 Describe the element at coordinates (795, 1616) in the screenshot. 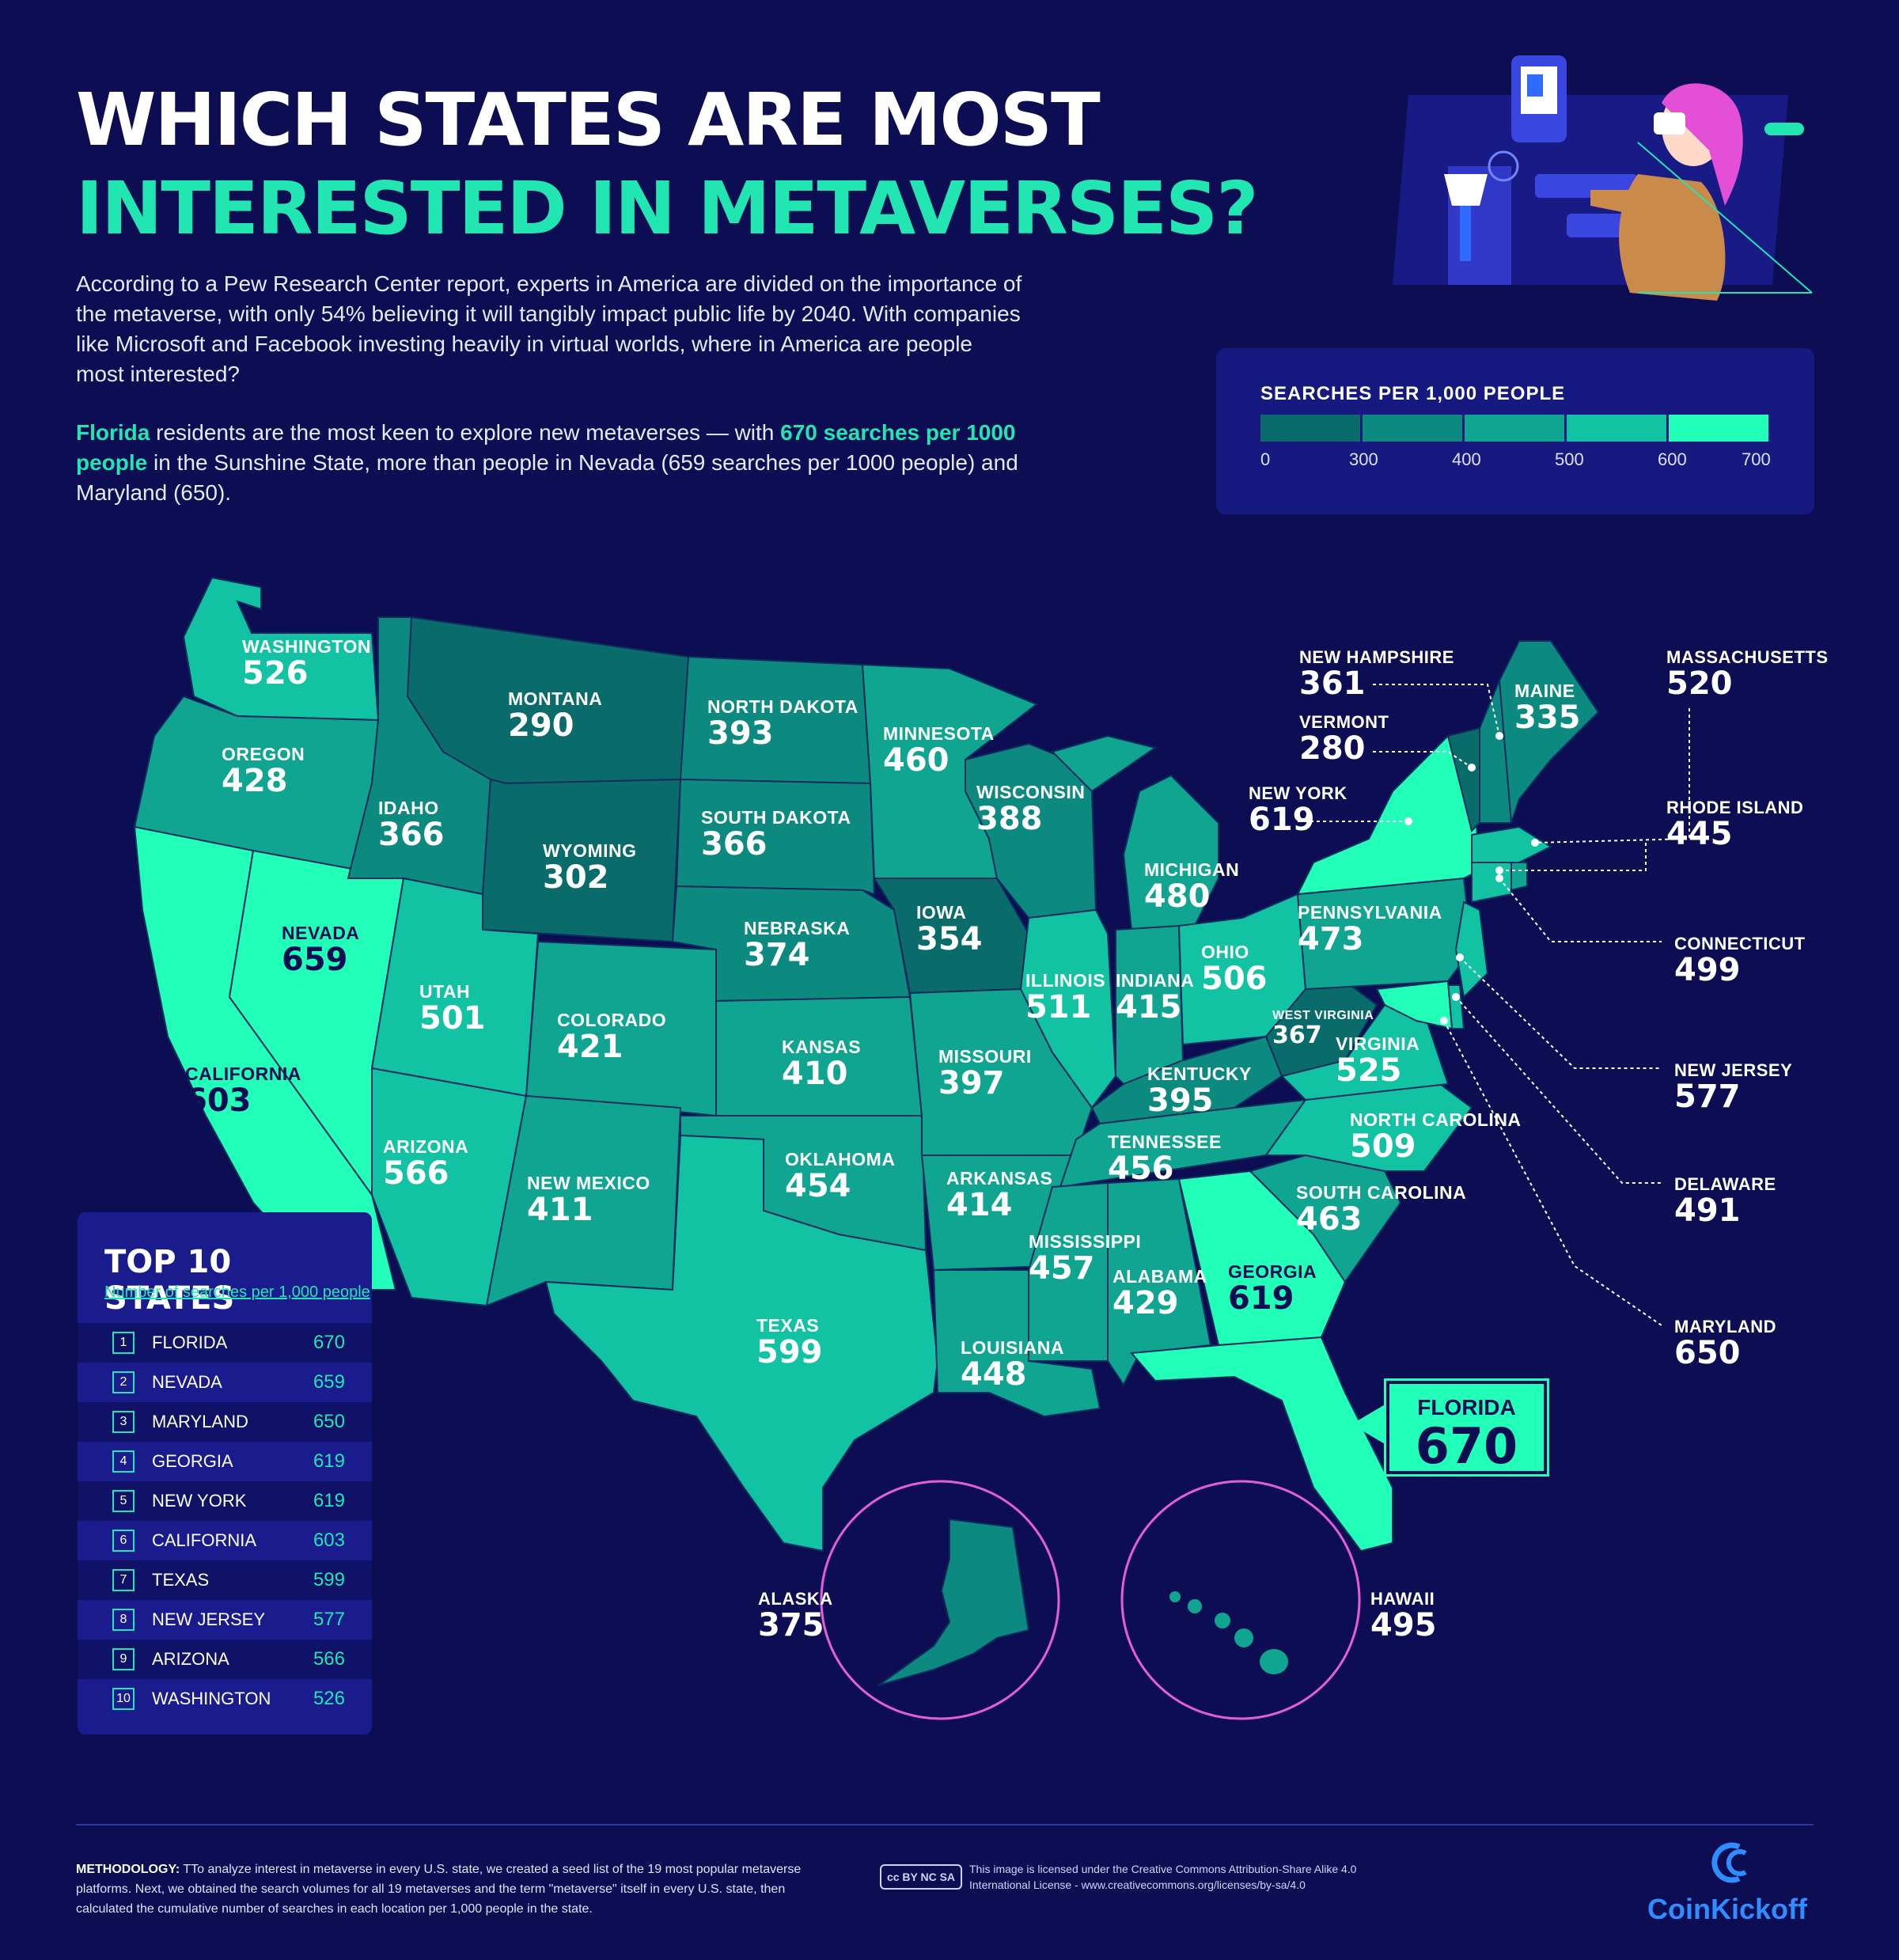

I see `label-alaska: ALASKA 375` at that location.